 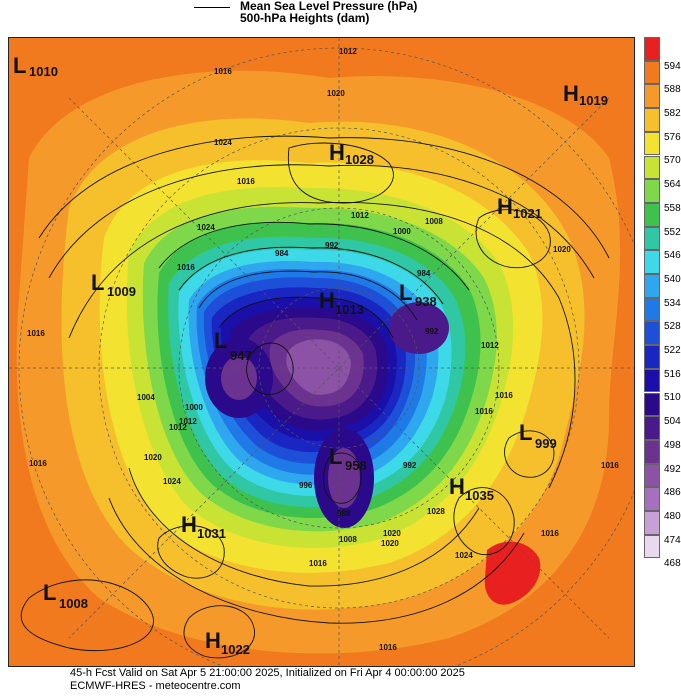 I want to click on pressure-center-value: 1028, so click(x=359, y=159).